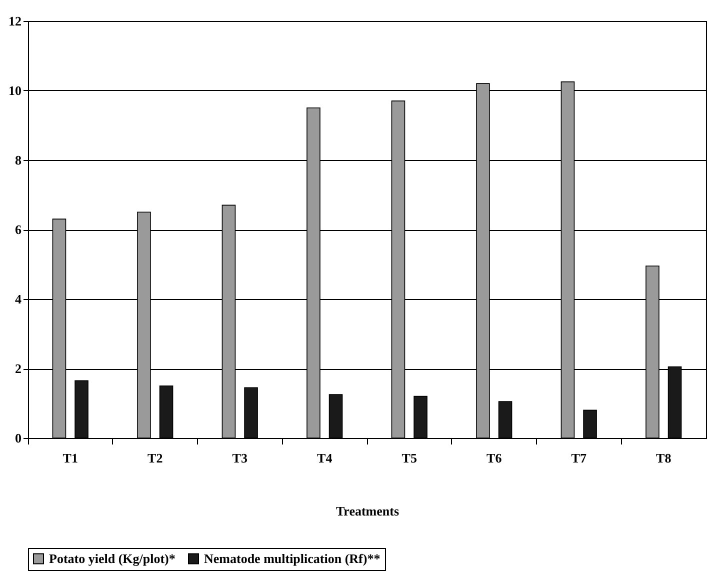 This screenshot has height=586, width=723. I want to click on y-tick-label: 6, so click(18, 229).